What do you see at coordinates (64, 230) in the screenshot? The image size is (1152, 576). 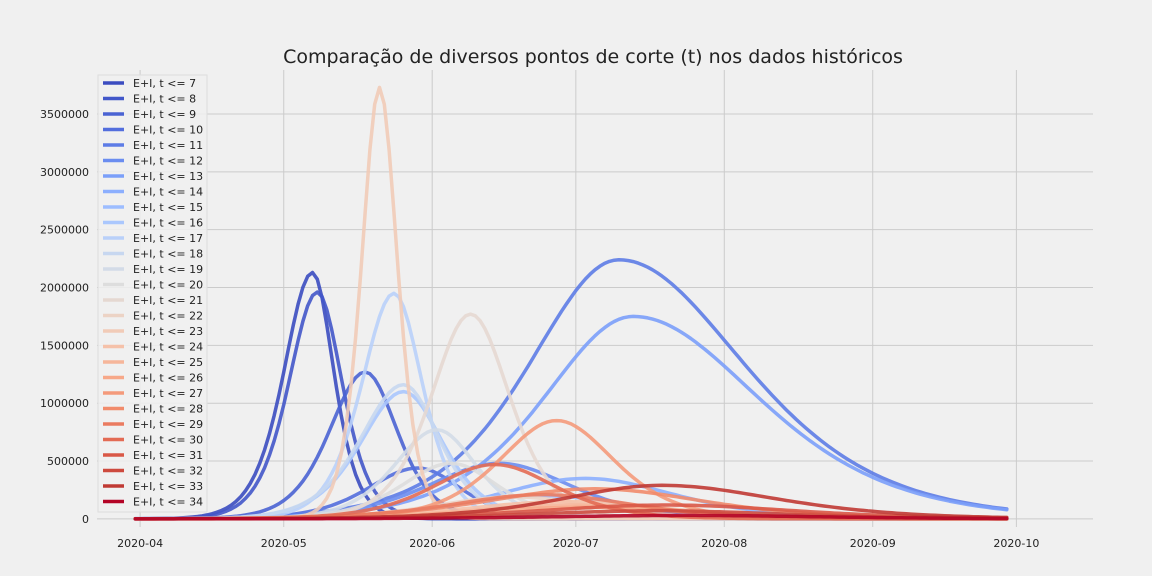 I see `y-tick-label: 2500000` at bounding box center [64, 230].